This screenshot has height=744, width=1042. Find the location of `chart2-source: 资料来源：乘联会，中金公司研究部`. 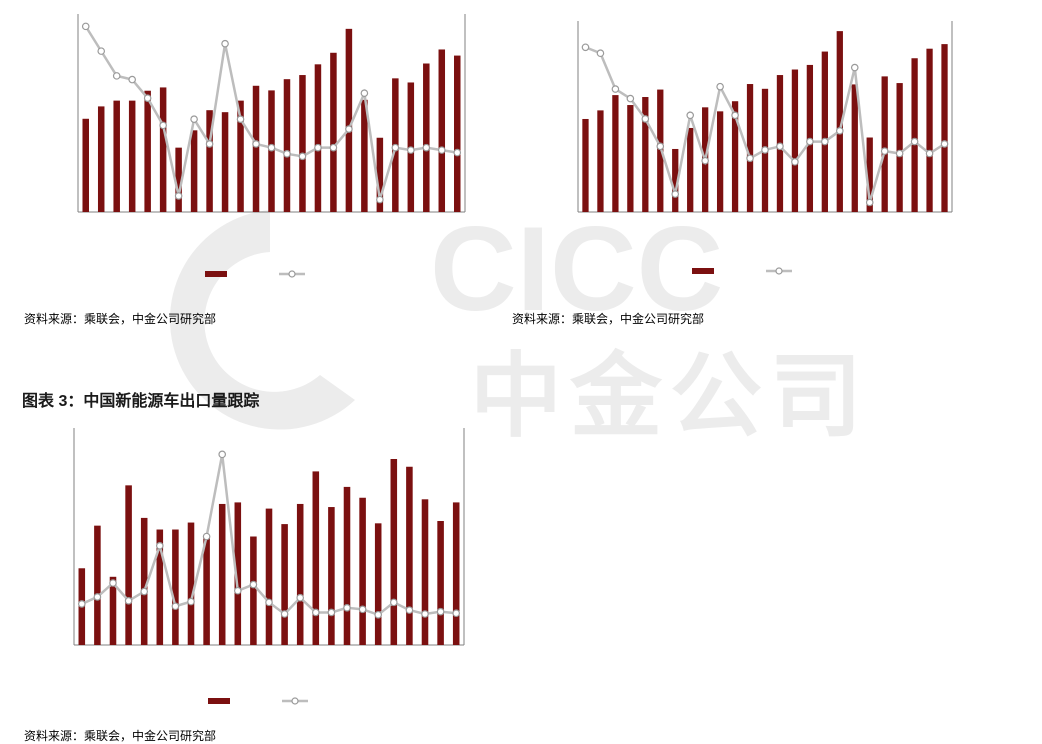

chart2-source: 资料来源：乘联会，中金公司研究部 is located at coordinates (608, 319).